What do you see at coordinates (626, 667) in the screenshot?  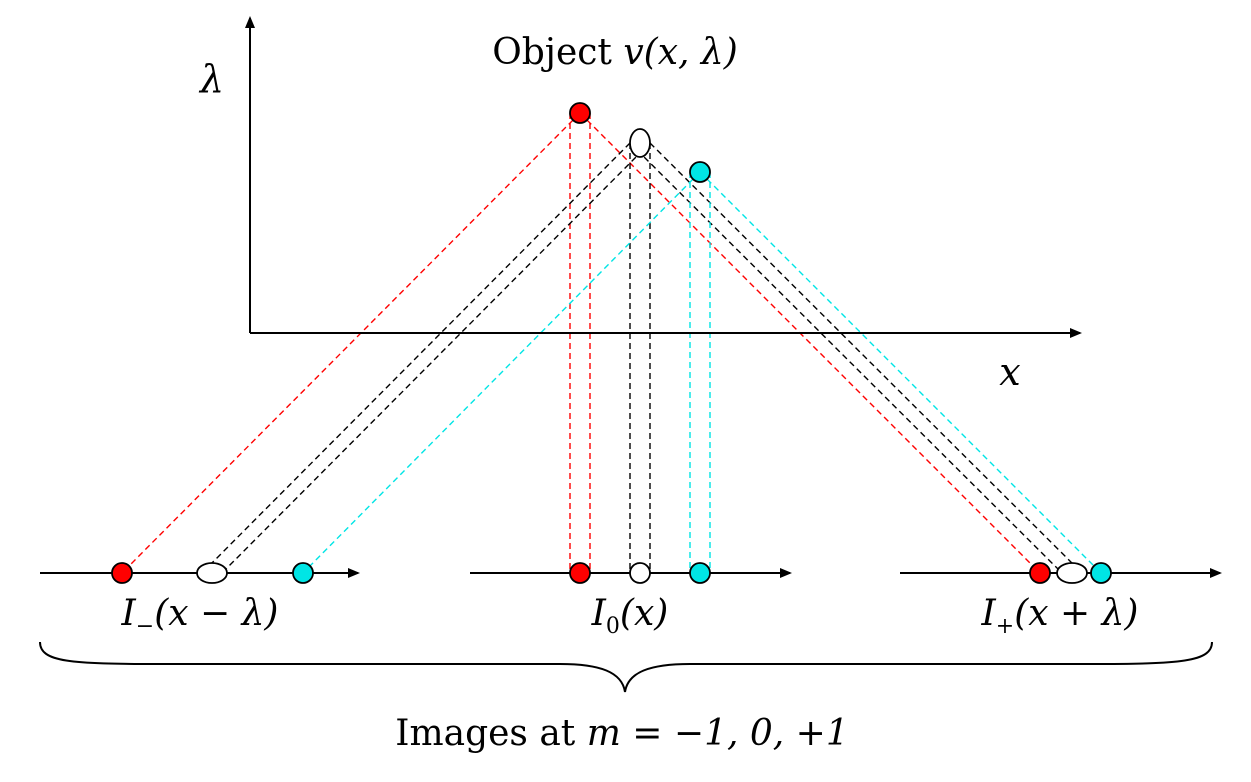 I see `images-brace` at bounding box center [626, 667].